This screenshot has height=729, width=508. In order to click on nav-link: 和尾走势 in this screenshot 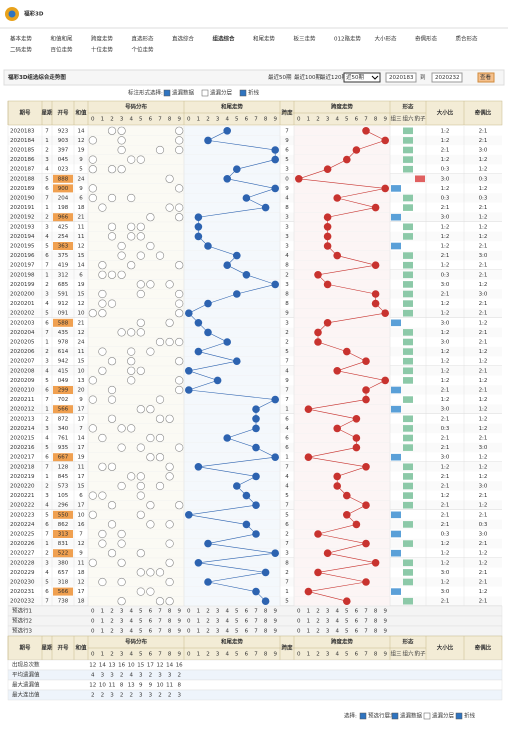, I will do `click(264, 39)`.